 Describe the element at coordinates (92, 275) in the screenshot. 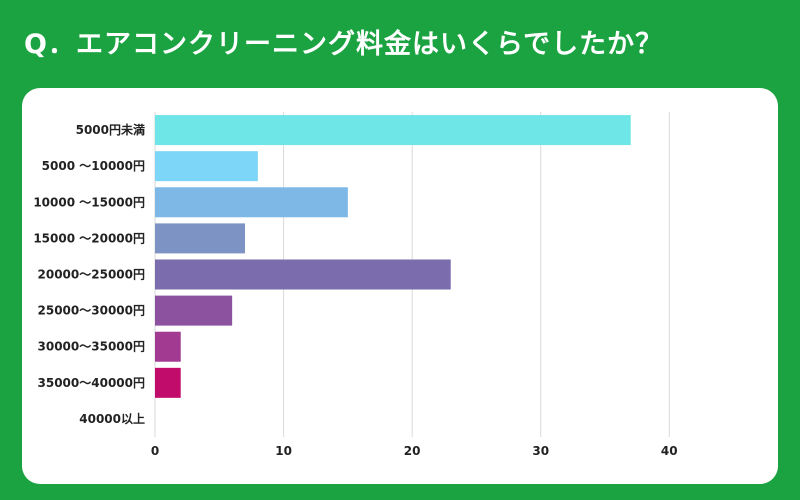

I see `category-label-4: 20000～25000円` at that location.